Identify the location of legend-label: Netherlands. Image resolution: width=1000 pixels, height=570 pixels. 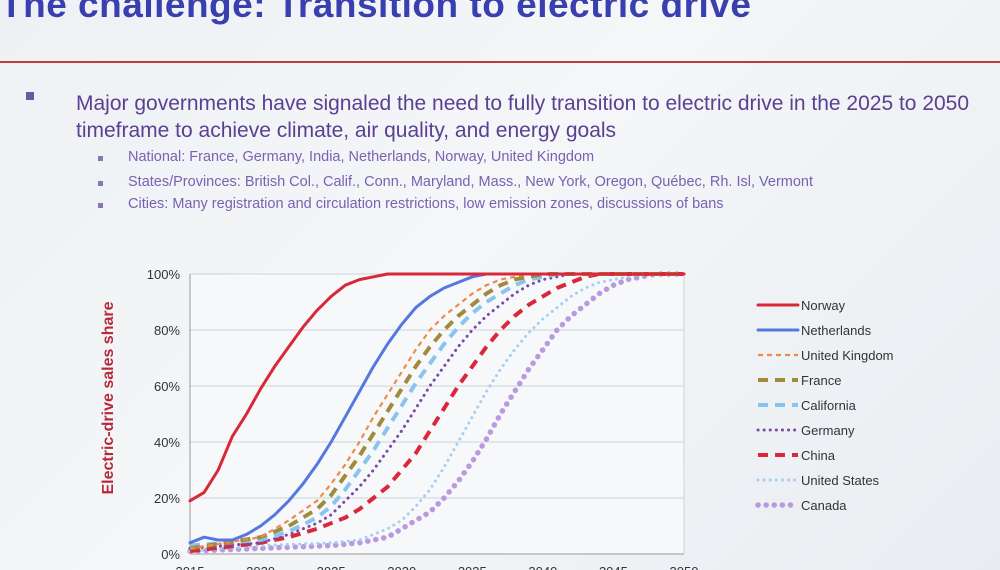
(836, 330).